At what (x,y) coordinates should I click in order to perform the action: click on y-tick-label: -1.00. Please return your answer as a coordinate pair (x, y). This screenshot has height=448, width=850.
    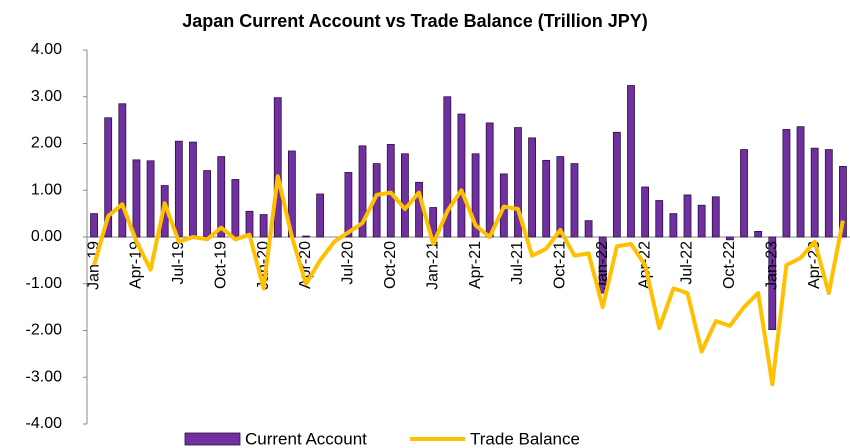
    Looking at the image, I should click on (44, 283).